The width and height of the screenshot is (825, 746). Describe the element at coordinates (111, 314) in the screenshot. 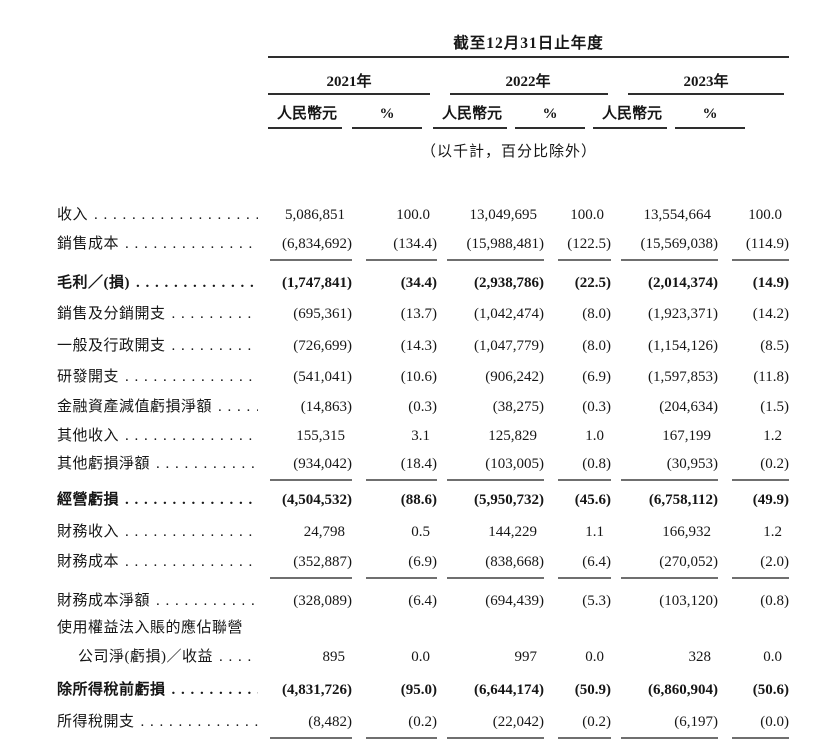

I see `row-label-text: 銷售及分銷開支` at that location.